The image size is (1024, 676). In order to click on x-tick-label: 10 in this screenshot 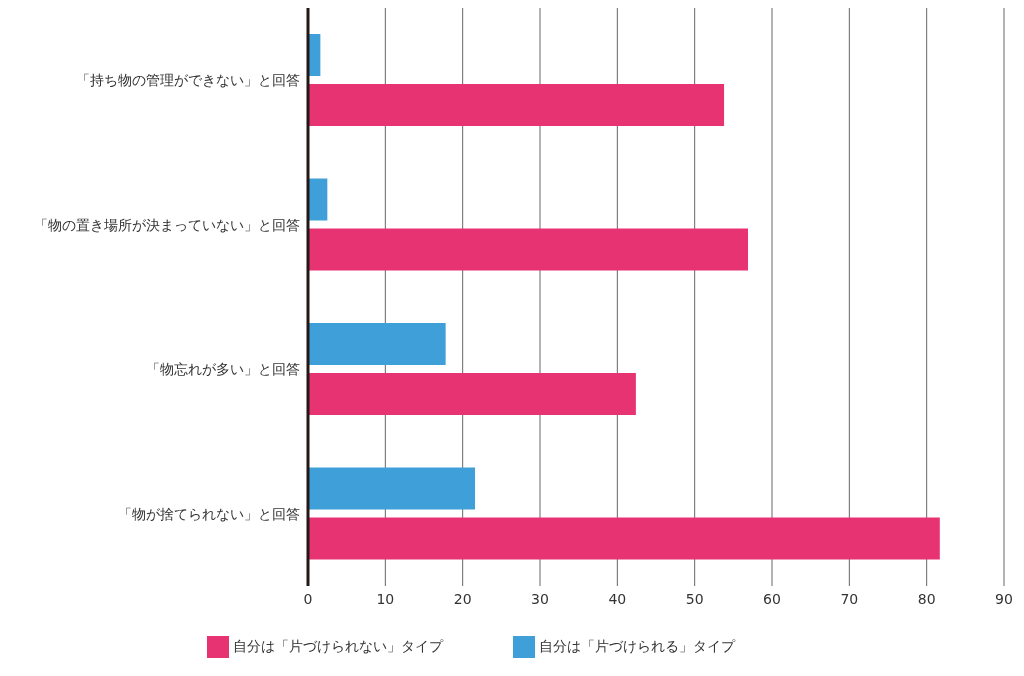, I will do `click(385, 598)`.